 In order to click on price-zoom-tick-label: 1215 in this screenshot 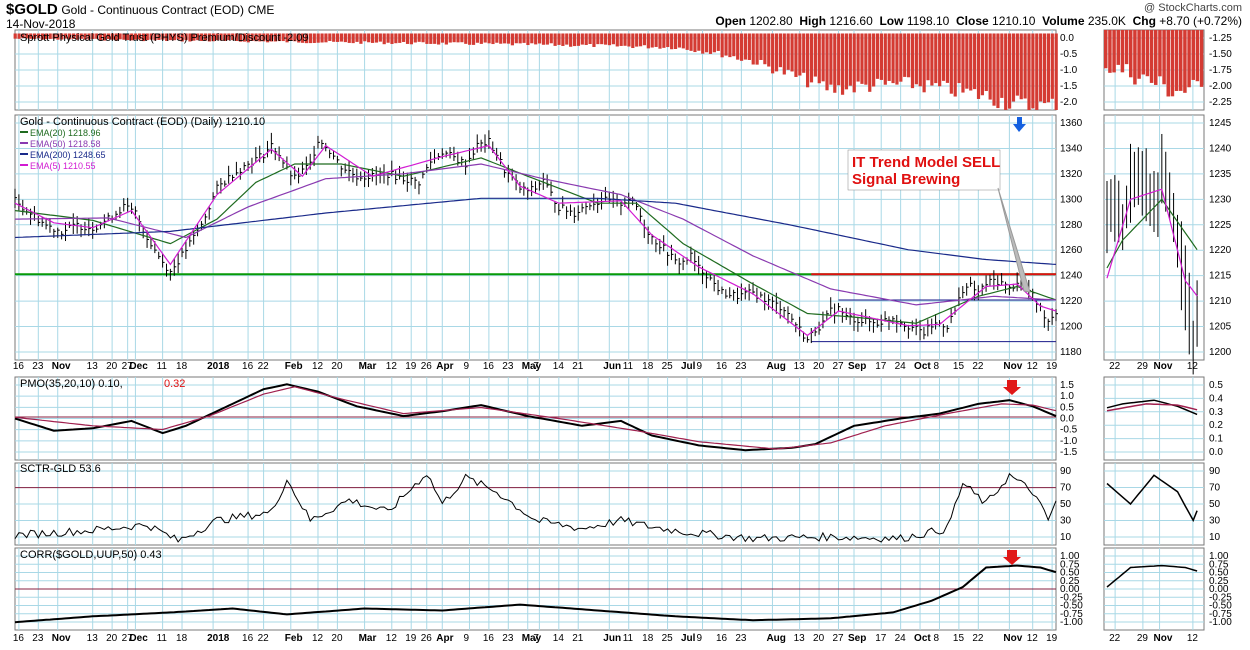, I will do `click(1220, 276)`.